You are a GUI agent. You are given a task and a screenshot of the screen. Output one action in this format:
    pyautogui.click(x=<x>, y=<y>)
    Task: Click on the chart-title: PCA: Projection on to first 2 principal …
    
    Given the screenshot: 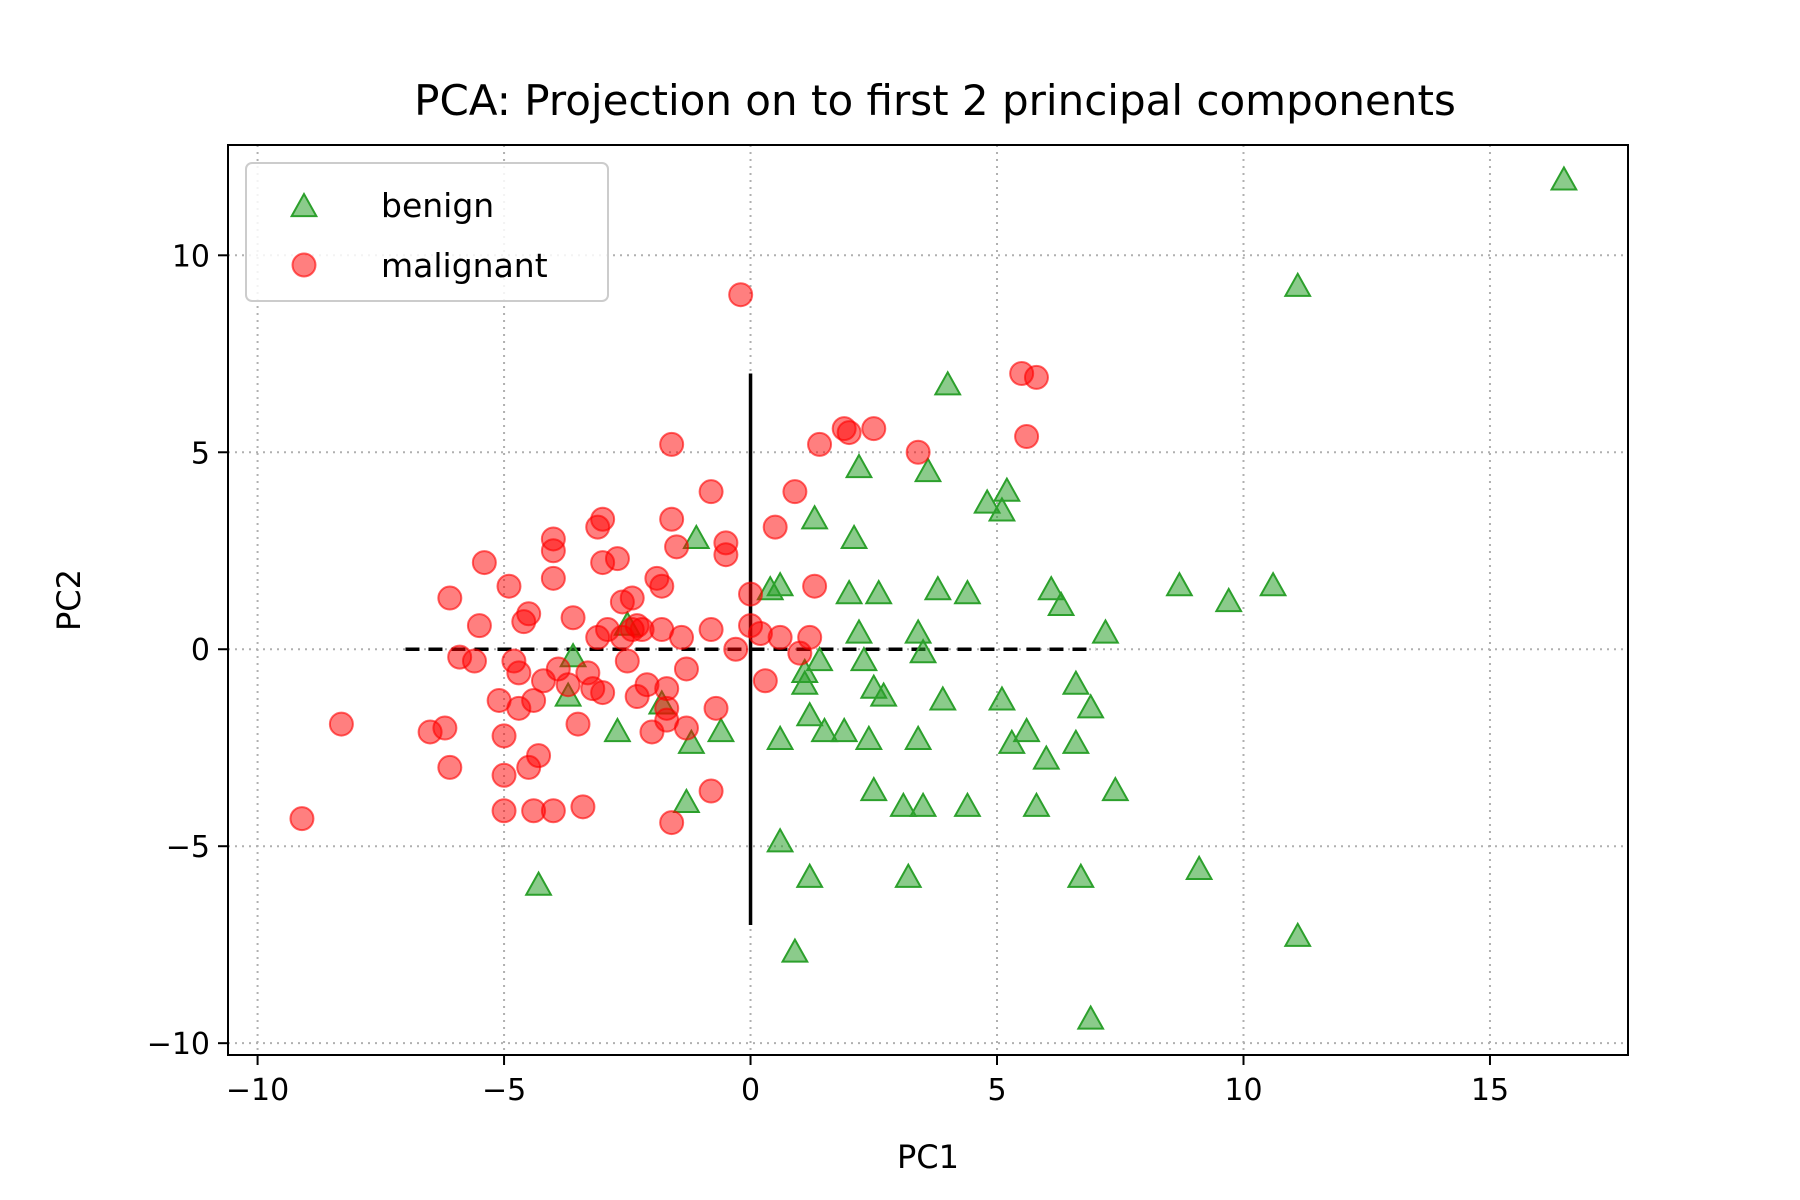 What is the action you would take?
    pyautogui.click(x=935, y=100)
    